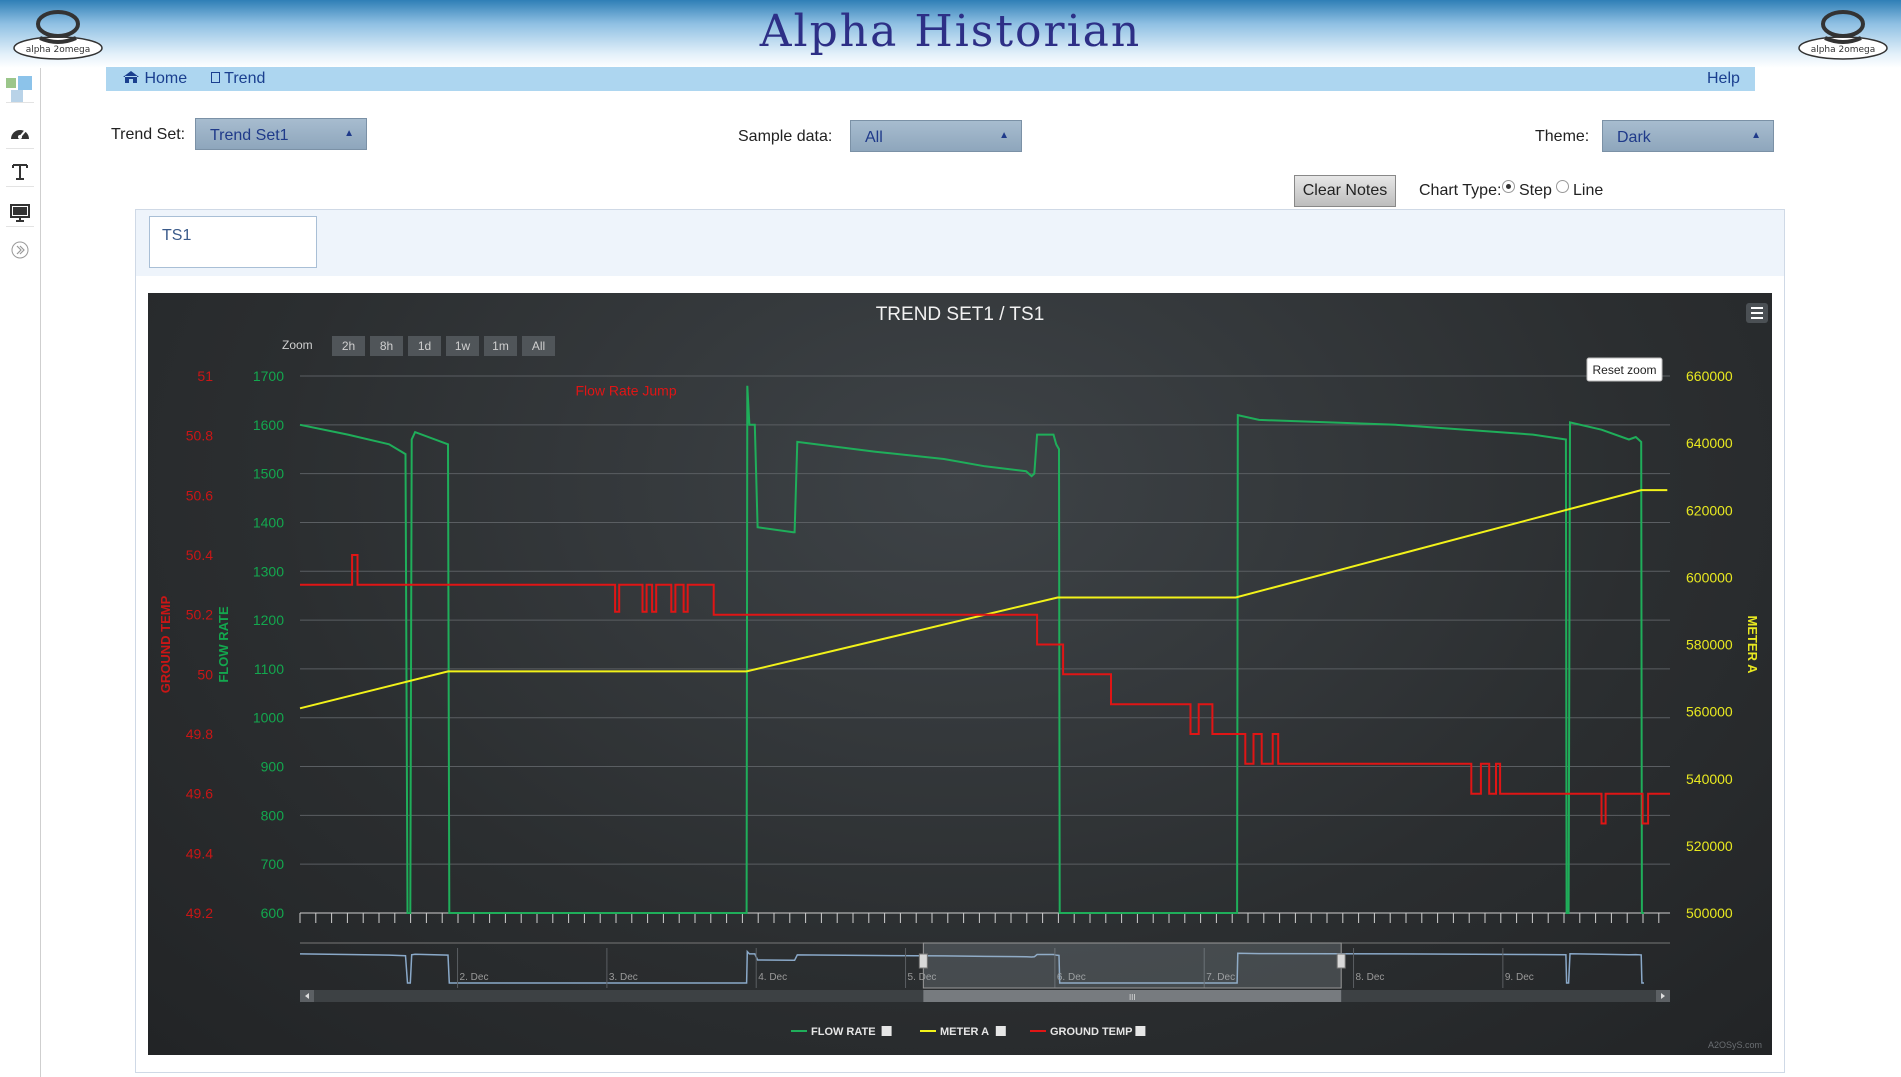  I want to click on zoom-button-label: 1m, so click(500, 346).